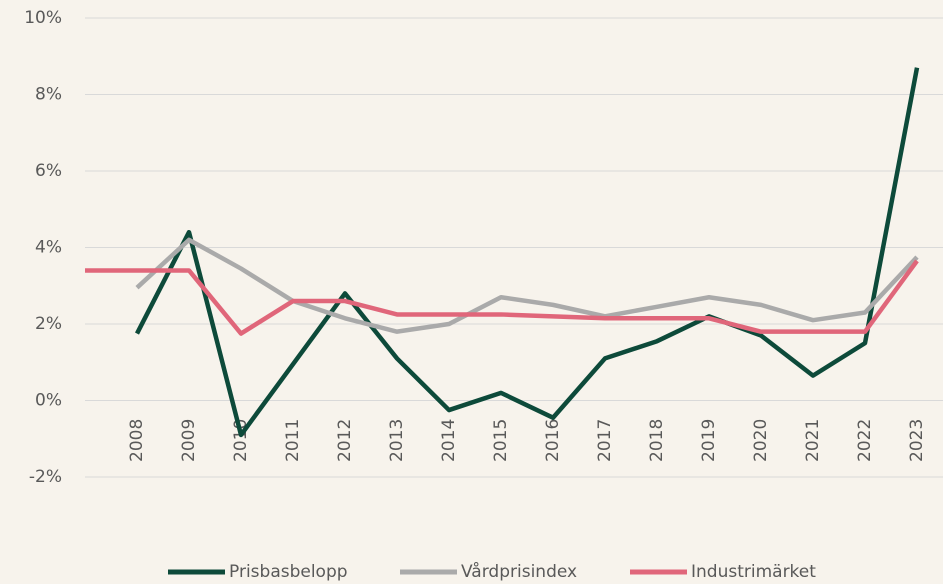  Describe the element at coordinates (813, 440) in the screenshot. I see `x-tick-label: 2021` at that location.